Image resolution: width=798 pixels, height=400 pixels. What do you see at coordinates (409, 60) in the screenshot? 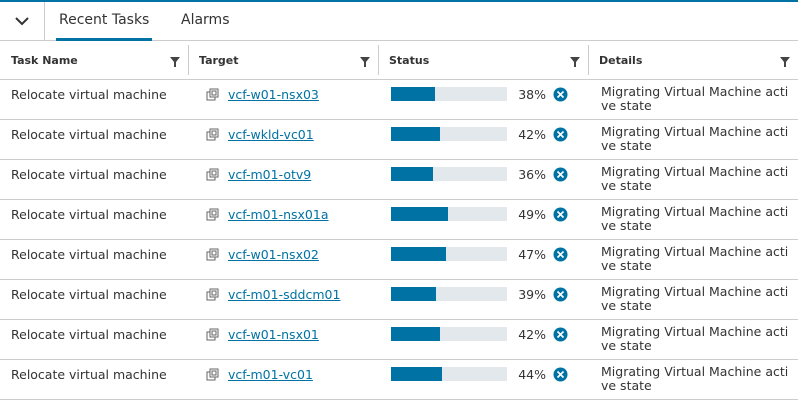
I see `column-title: Status` at bounding box center [409, 60].